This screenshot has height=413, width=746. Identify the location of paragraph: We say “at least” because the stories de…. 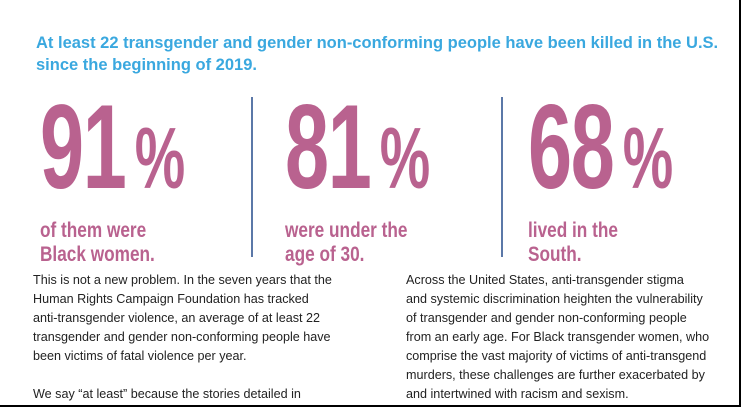
(167, 394).